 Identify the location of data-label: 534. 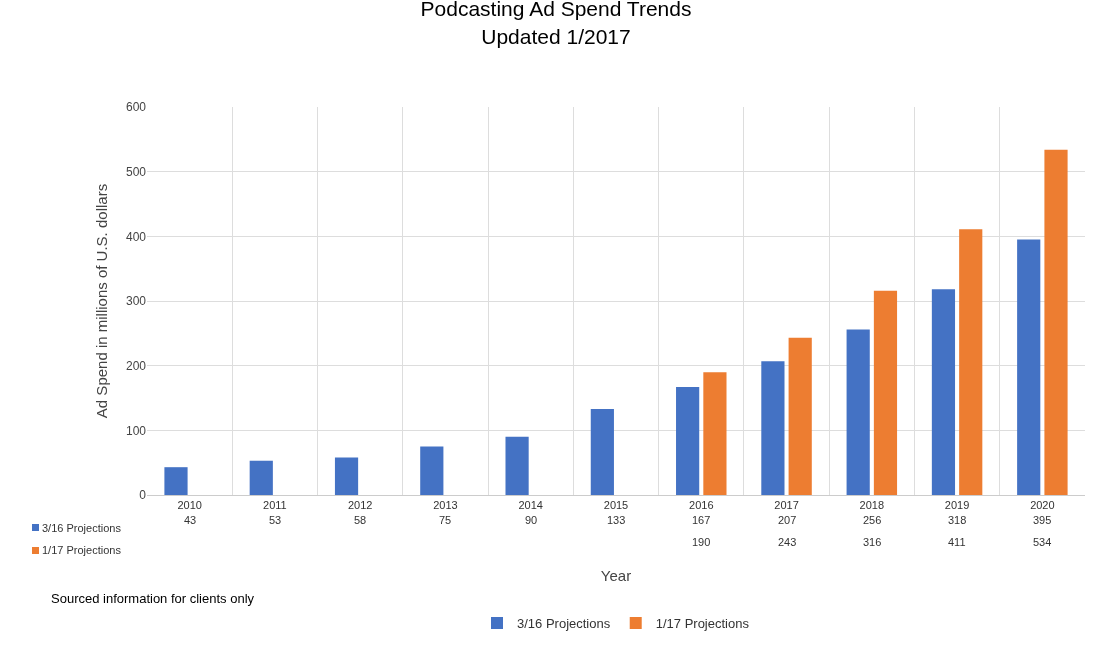
(1042, 542).